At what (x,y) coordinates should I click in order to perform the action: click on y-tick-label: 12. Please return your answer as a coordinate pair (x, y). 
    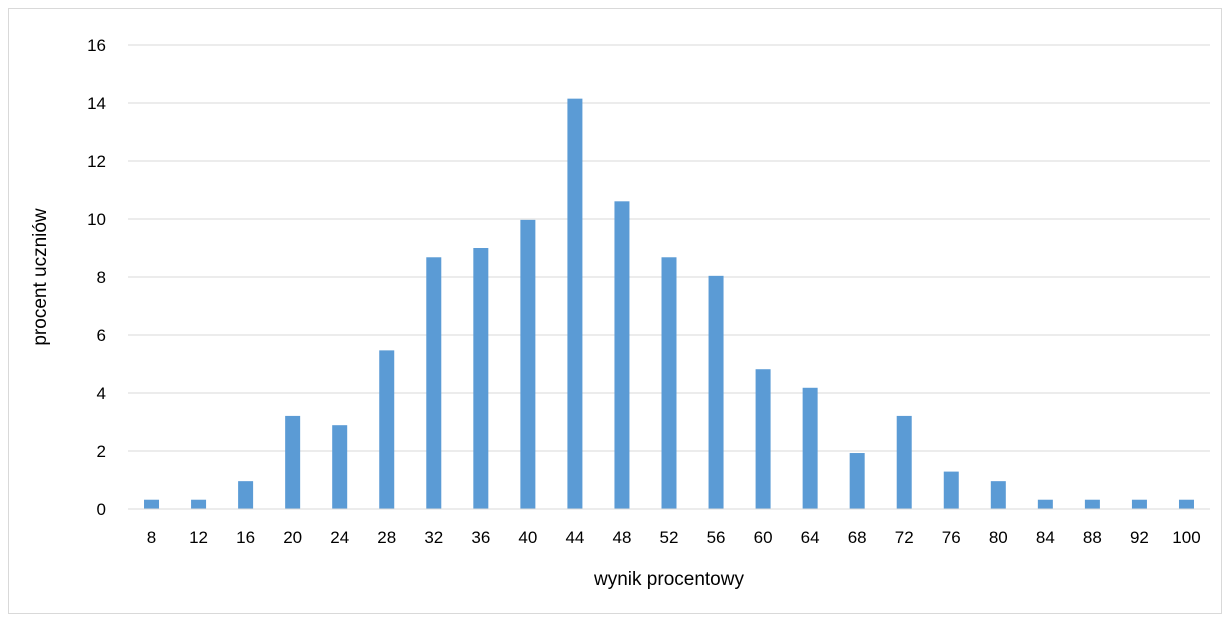
    Looking at the image, I should click on (96, 161).